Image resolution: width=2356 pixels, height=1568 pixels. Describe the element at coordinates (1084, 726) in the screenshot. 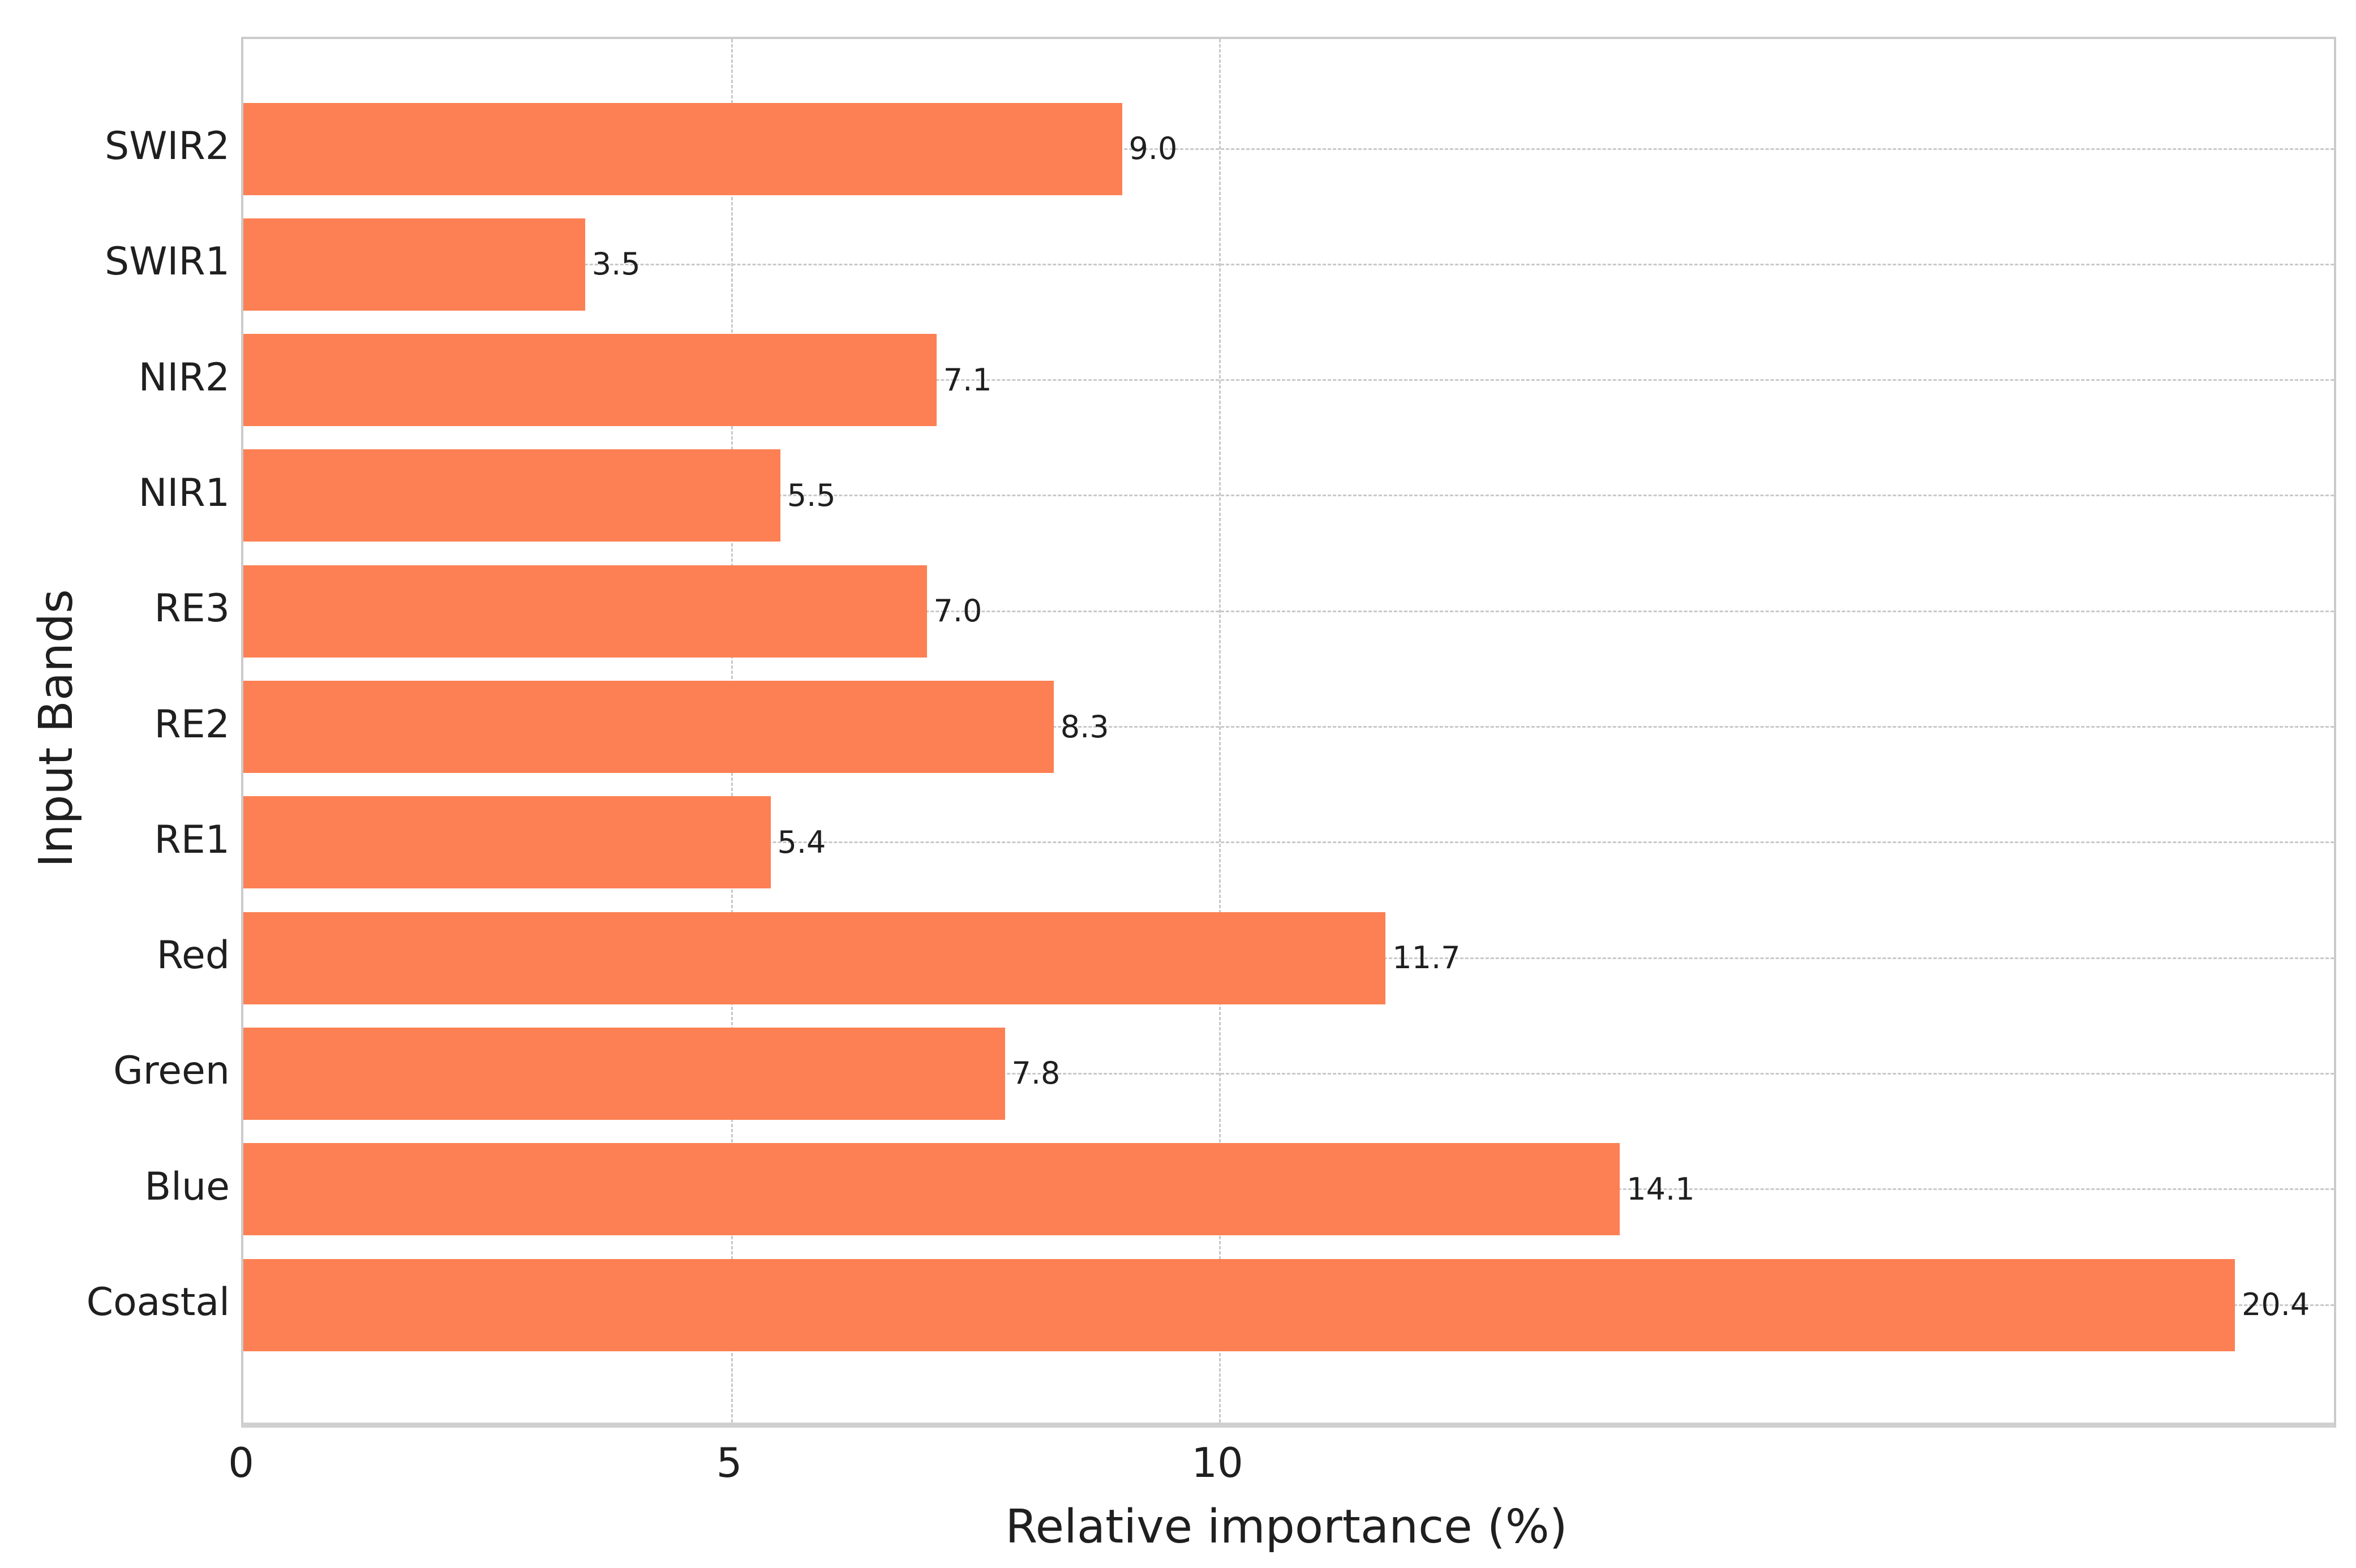

I see `bar-value-re2: 8.3` at that location.